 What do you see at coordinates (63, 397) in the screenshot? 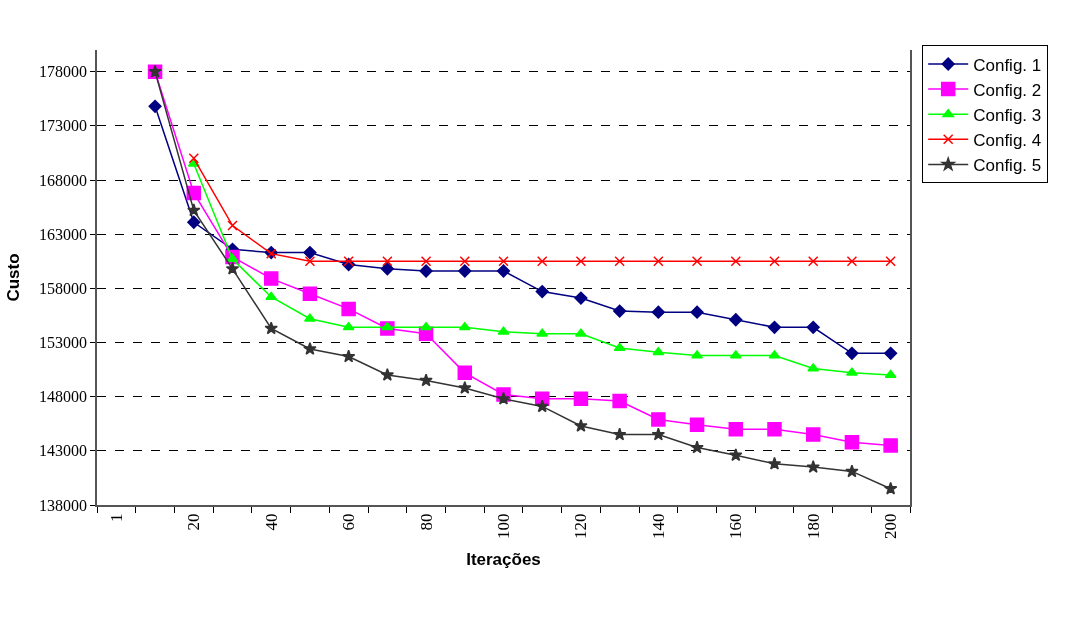
I see `y-tick-label: 148000` at bounding box center [63, 397].